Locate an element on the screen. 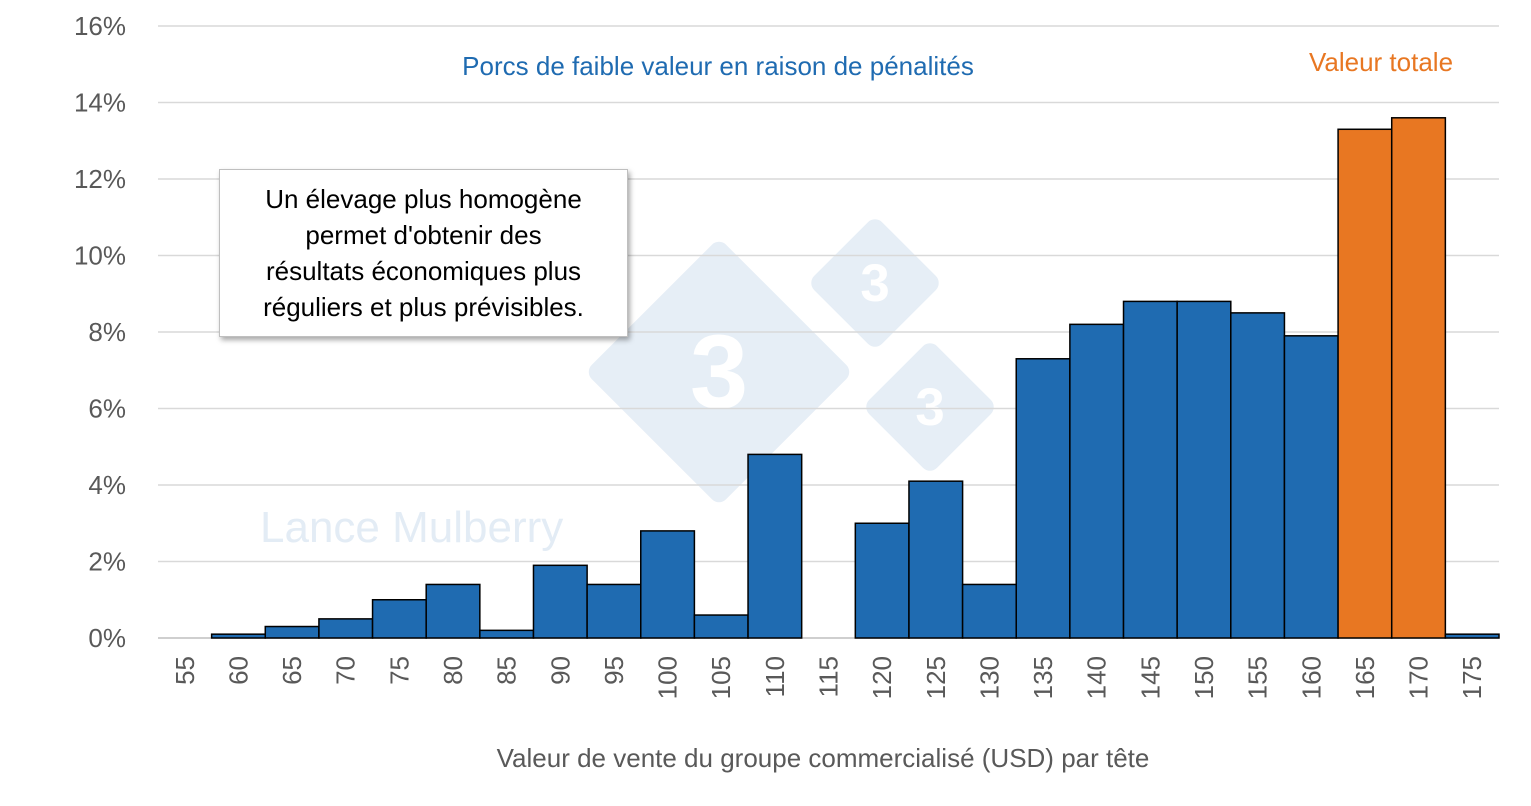 The height and width of the screenshot is (806, 1531). x-tick-label: 170 is located at coordinates (1419, 677).